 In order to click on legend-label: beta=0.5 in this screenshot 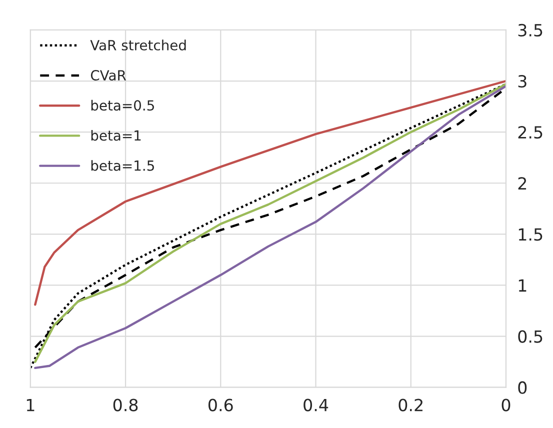, I will do `click(122, 105)`.